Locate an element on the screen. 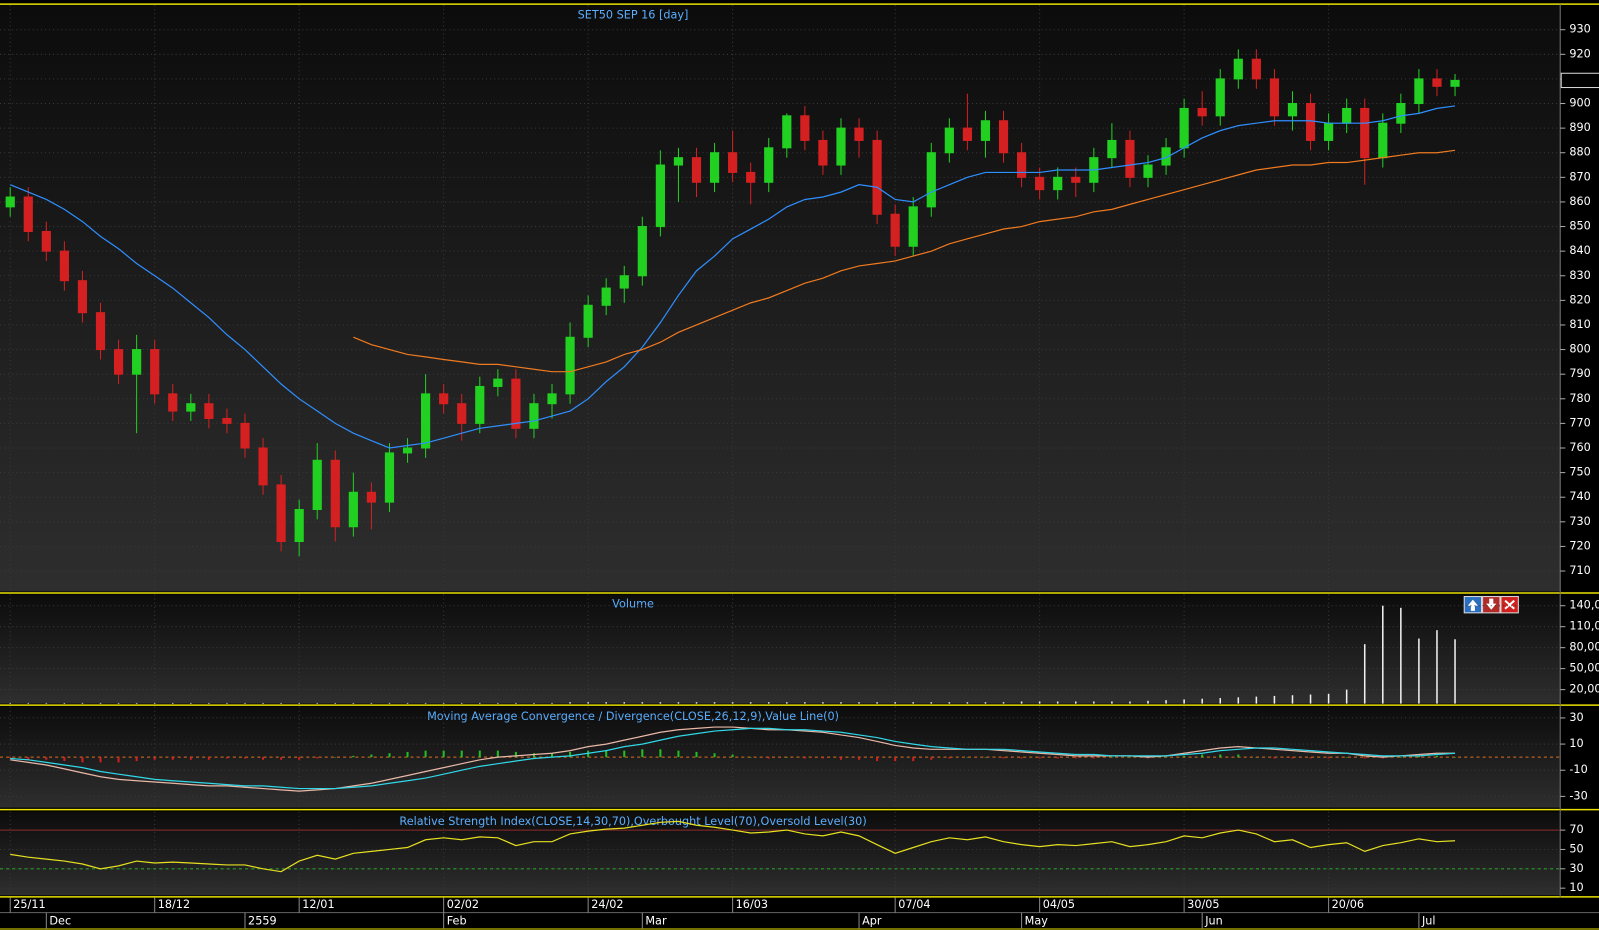  y-tick-label: 30 is located at coordinates (1576, 717).